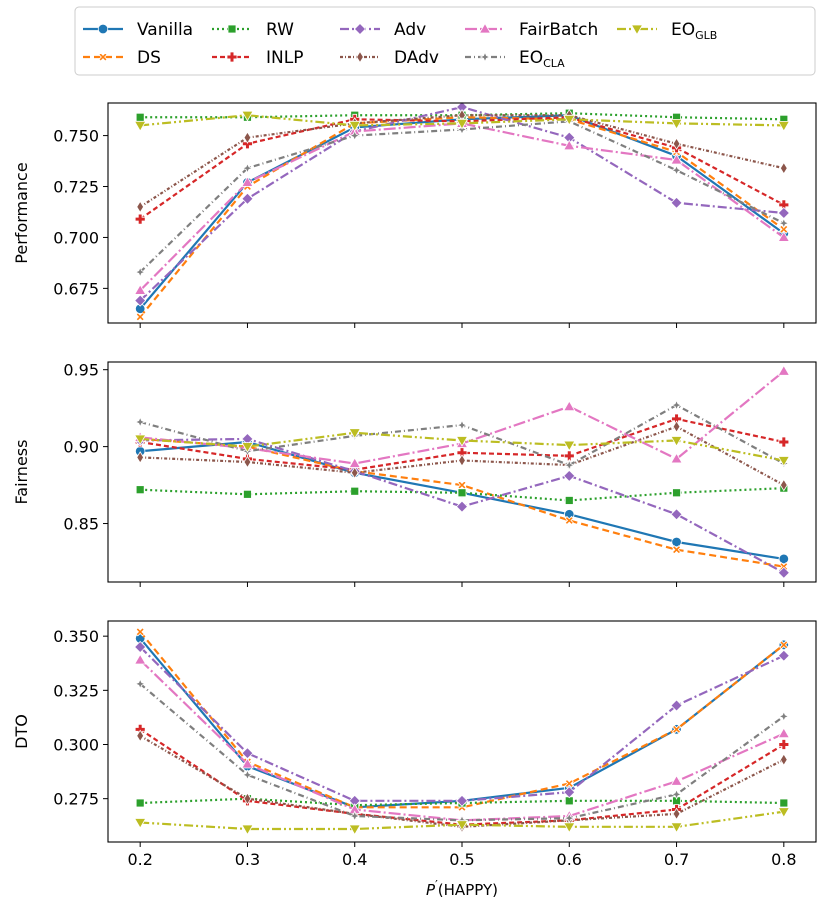 This screenshot has height=915, width=830. I want to click on legend-label-text: DS, so click(149, 58).